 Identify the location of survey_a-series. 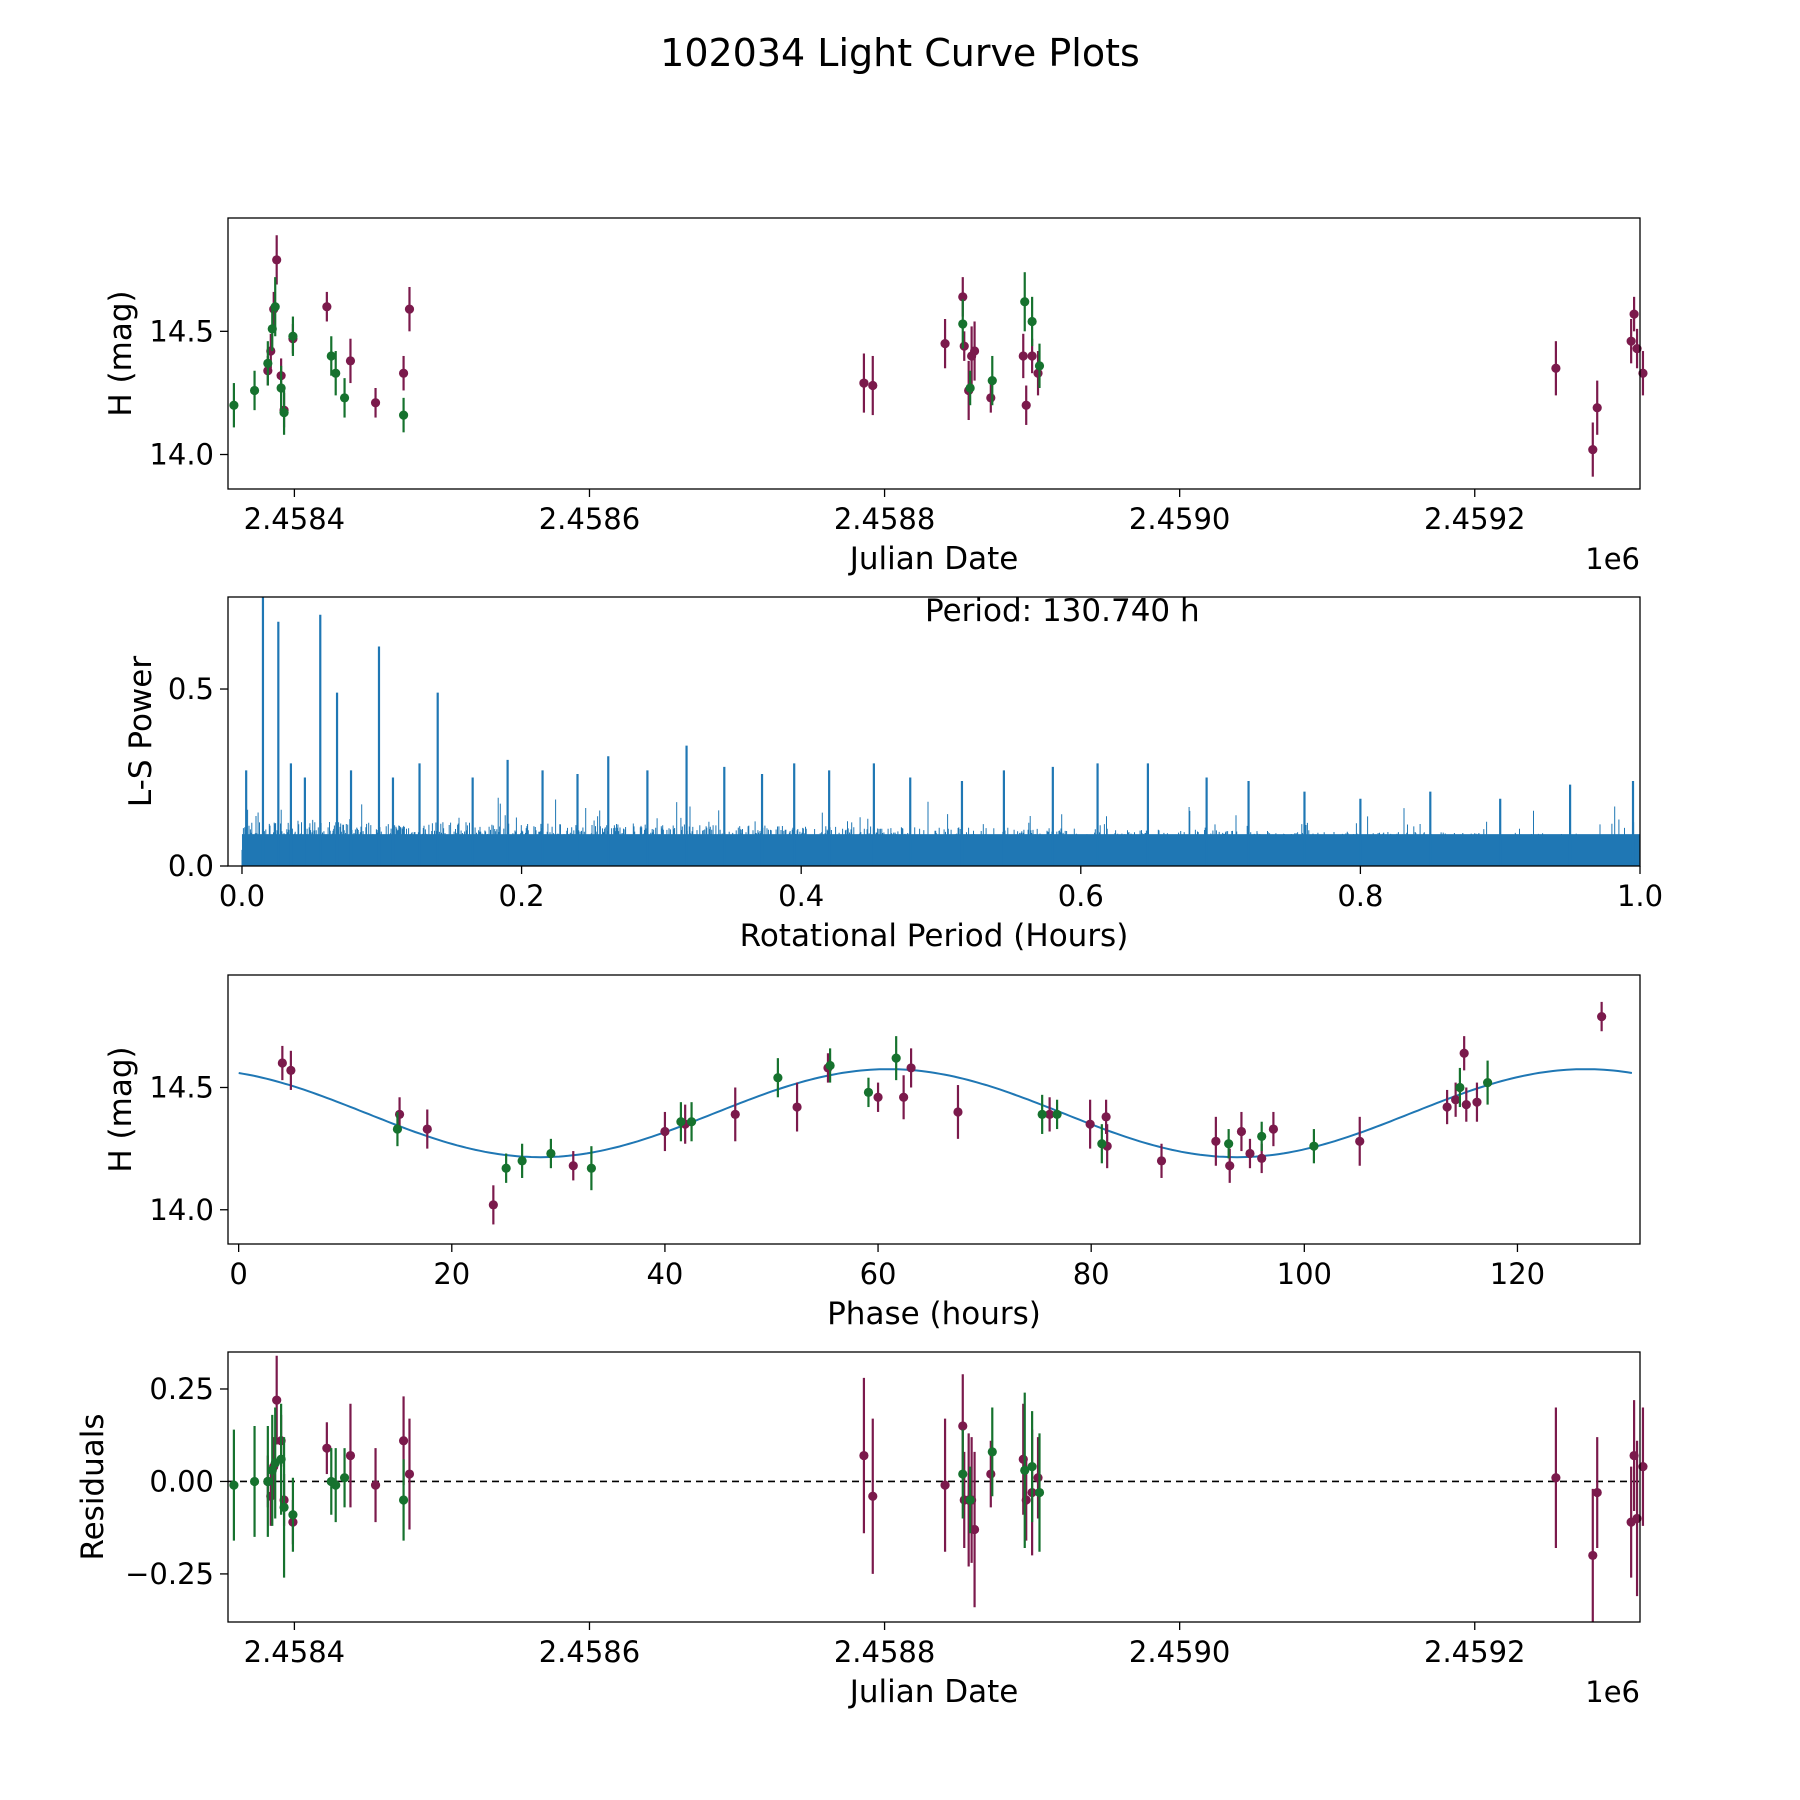
(942, 1113).